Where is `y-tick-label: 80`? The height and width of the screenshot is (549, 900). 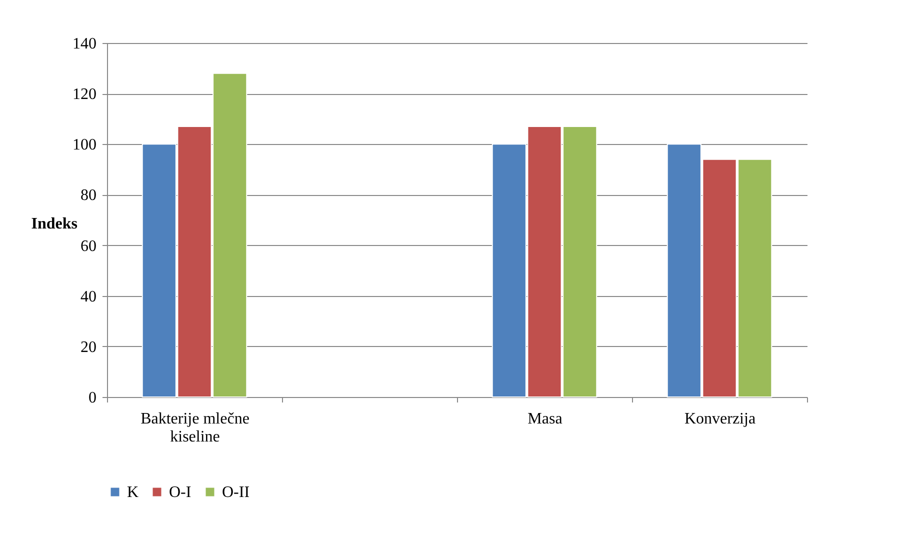
y-tick-label: 80 is located at coordinates (88, 195).